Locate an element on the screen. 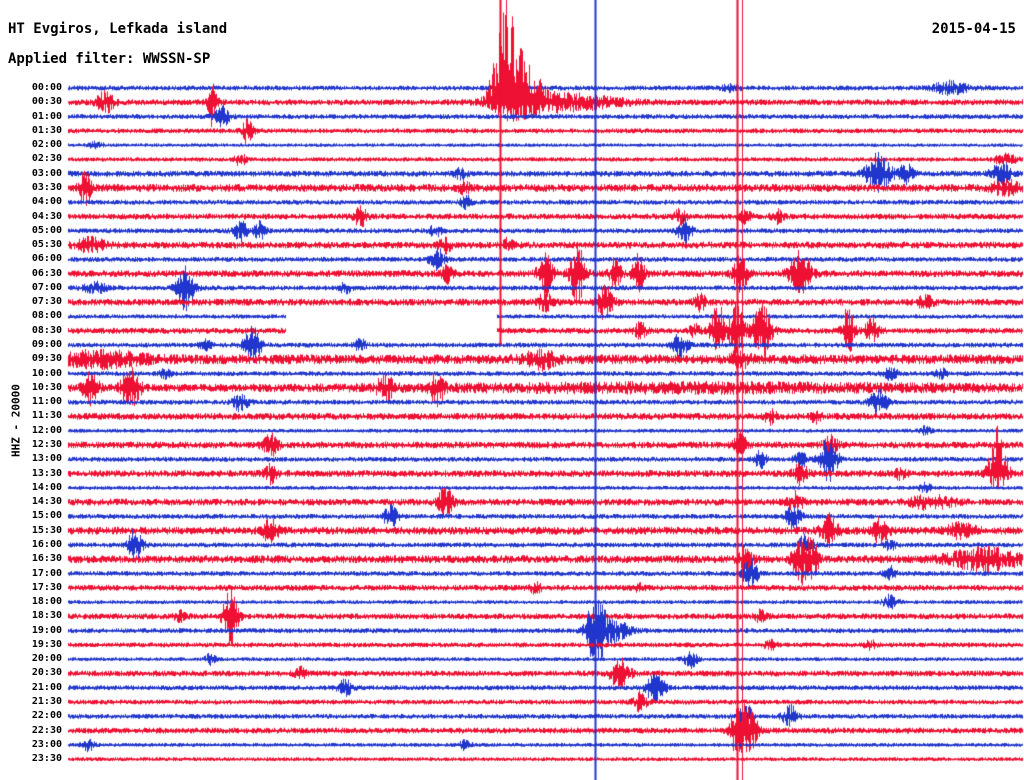 The height and width of the screenshot is (780, 1024). time-label: 21:00 is located at coordinates (46, 687).